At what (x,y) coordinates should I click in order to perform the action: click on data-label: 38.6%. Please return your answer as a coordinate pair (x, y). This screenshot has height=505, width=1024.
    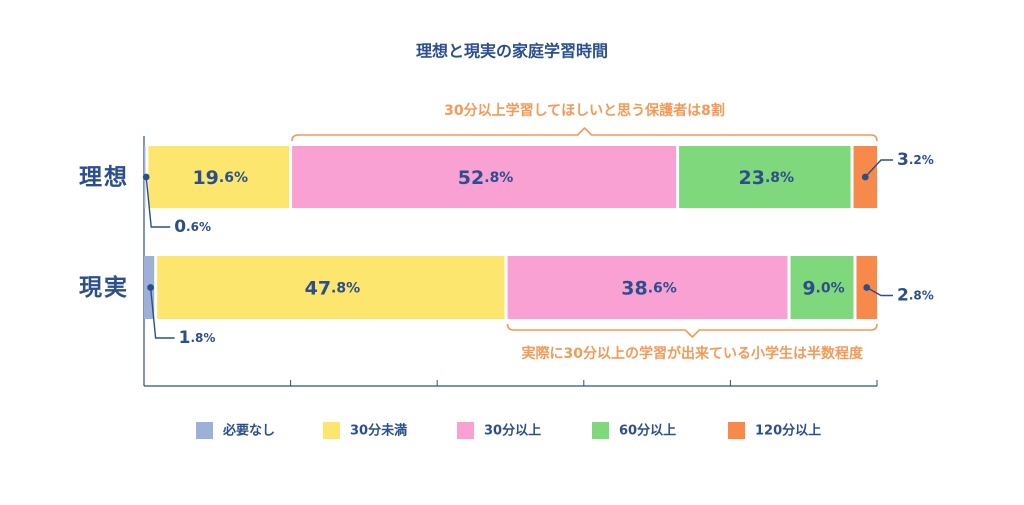
    Looking at the image, I should click on (649, 288).